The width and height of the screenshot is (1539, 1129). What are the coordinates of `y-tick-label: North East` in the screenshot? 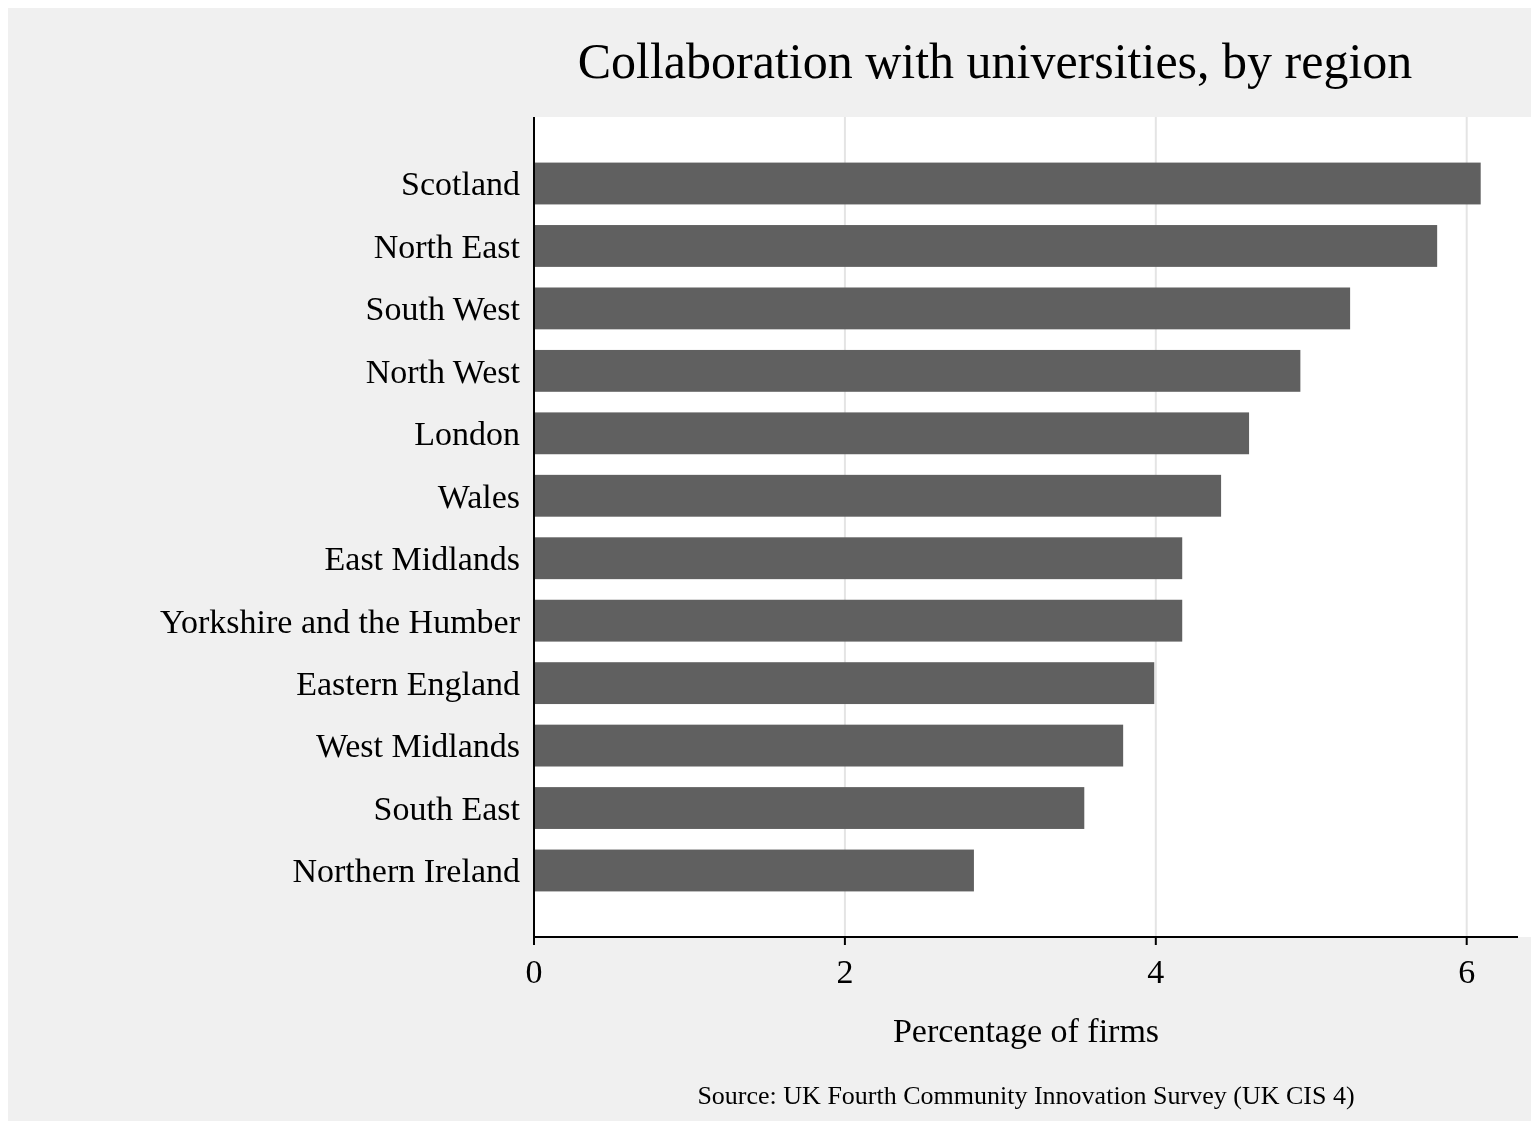 It's located at (447, 246).